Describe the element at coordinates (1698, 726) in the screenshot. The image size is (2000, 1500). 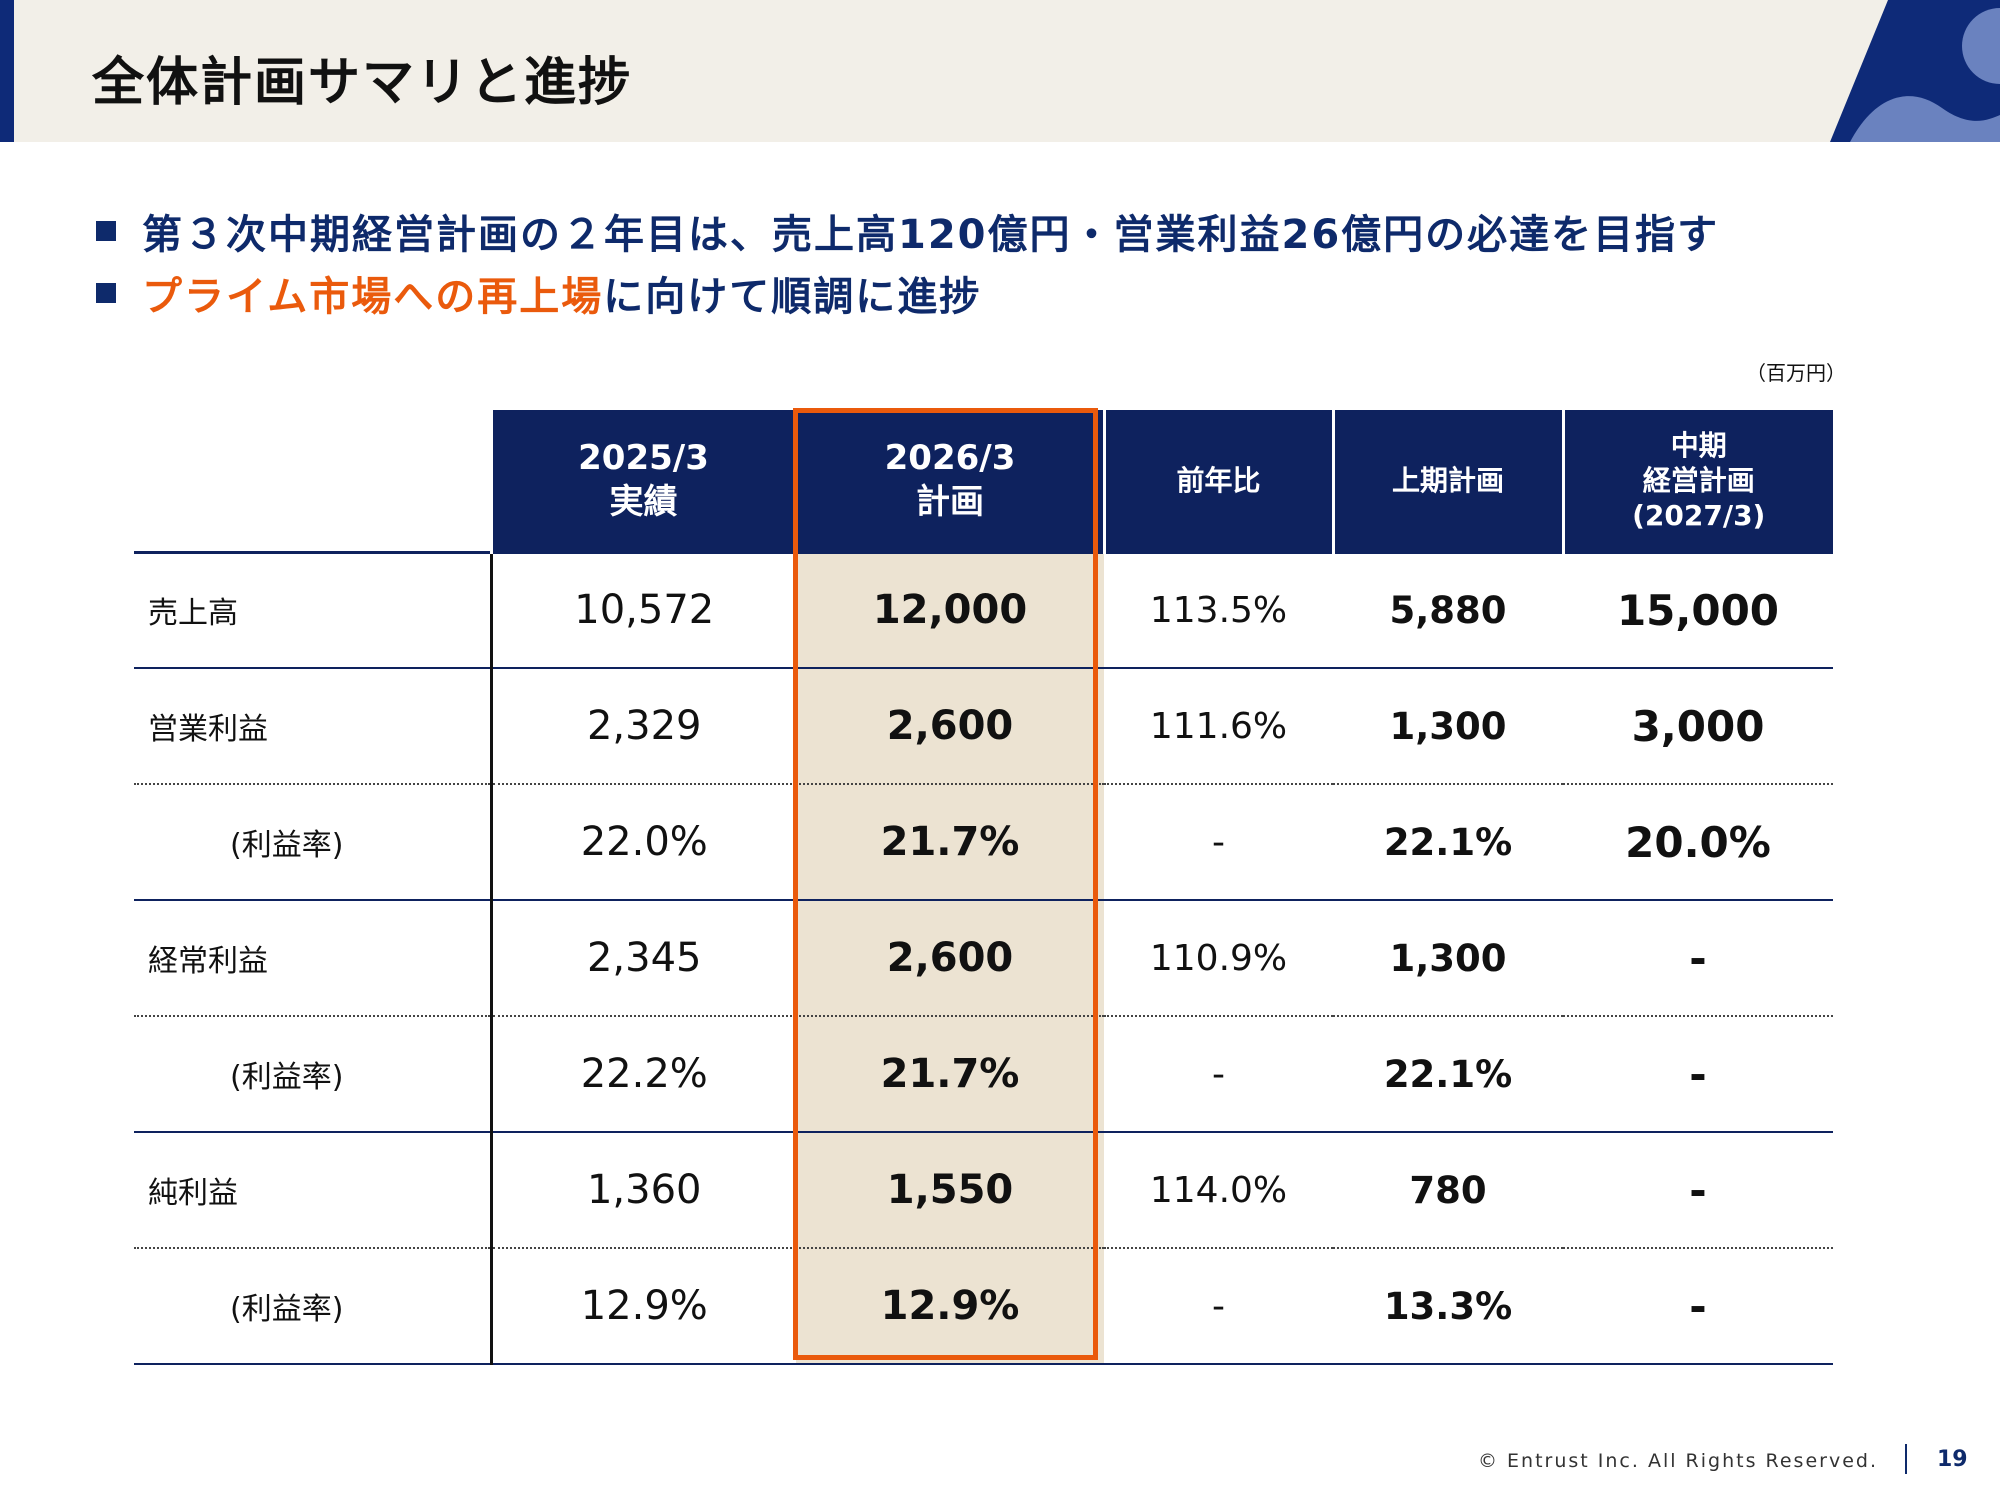
I see `cell-mtp: 3,000` at that location.